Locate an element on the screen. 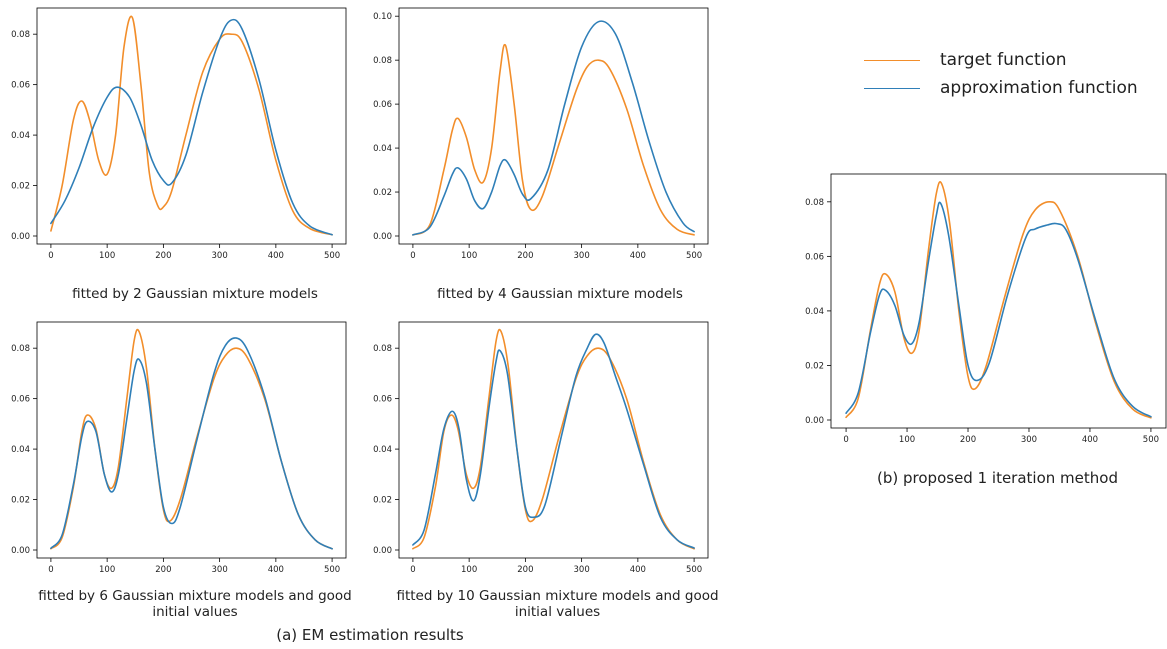  chart-svg-em4: 0 100 200 300 400 500 0.00 0.02 0.04 0.06 0.08 0.10 is located at coordinates (541, 134).